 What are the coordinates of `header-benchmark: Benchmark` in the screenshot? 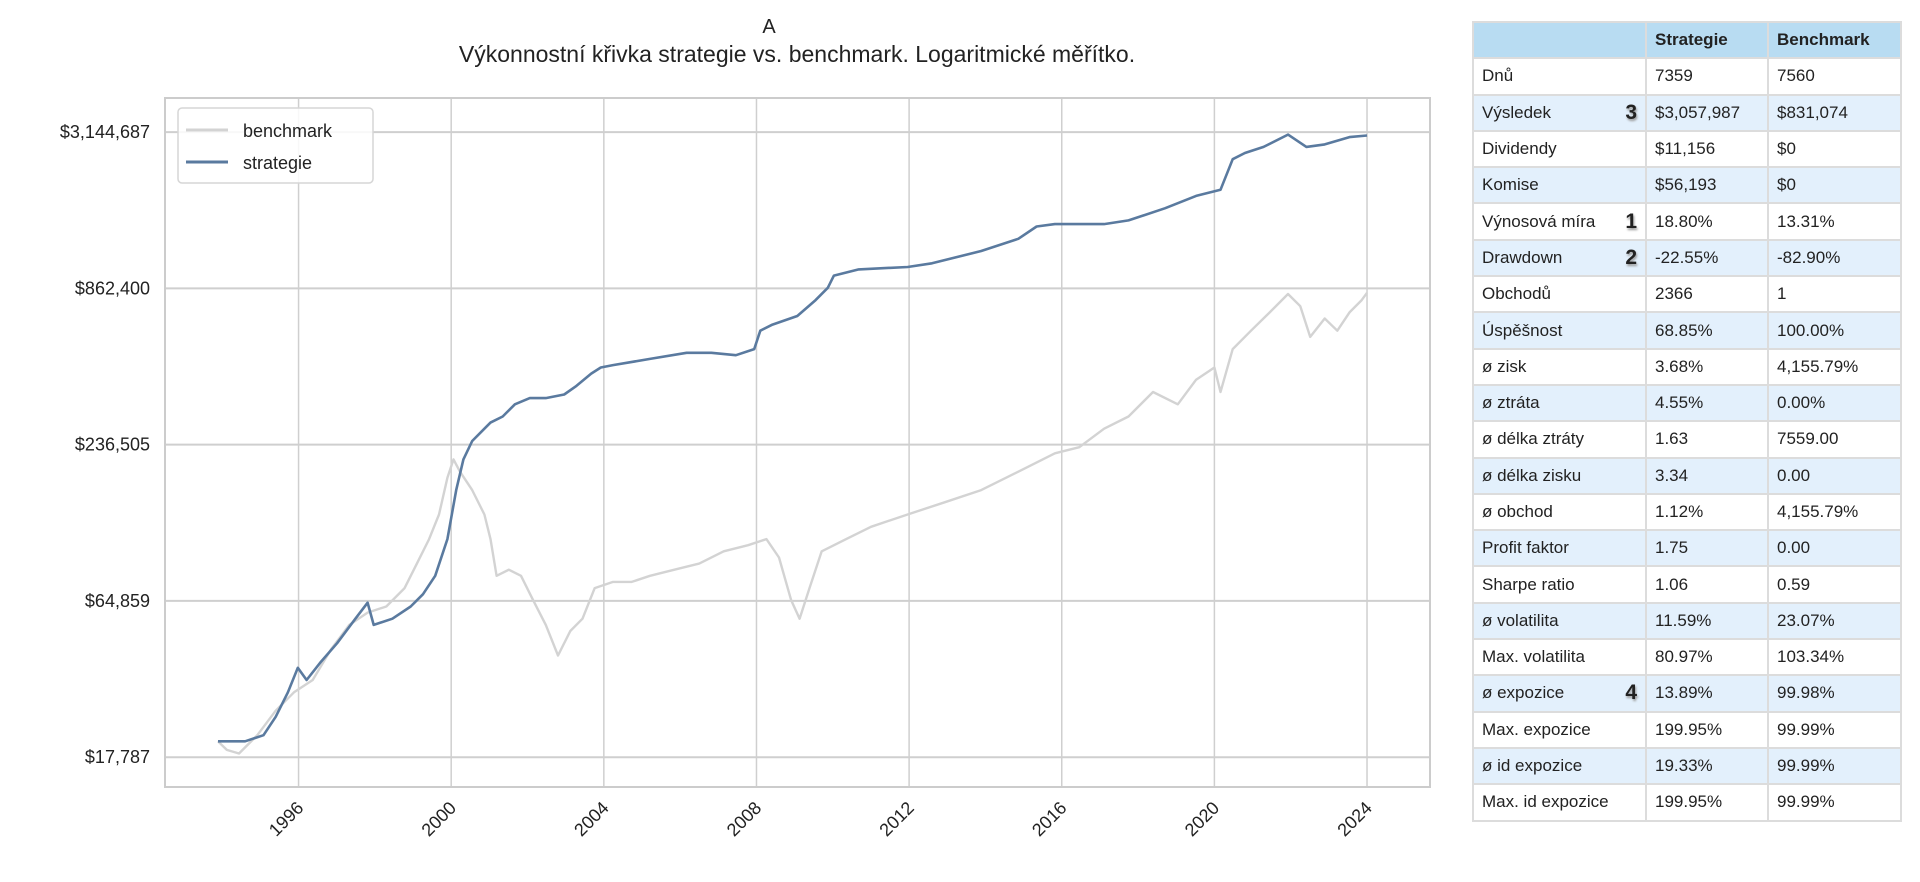 It's located at (1834, 40).